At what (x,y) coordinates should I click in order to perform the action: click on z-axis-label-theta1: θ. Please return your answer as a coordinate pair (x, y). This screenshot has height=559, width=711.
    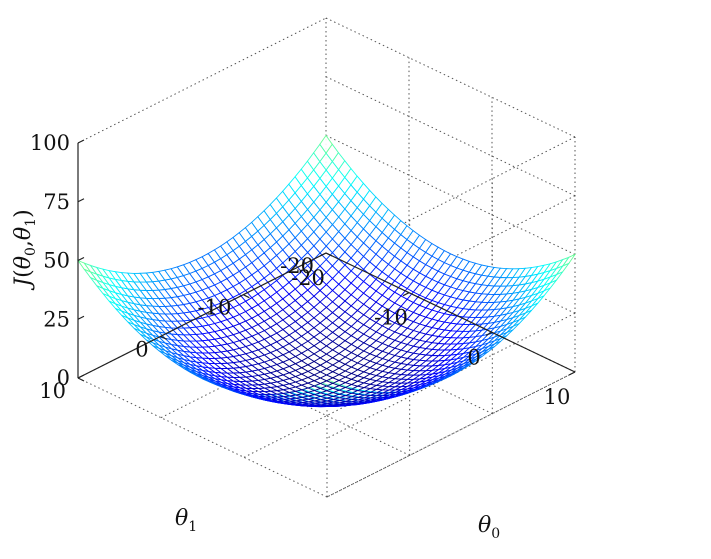
    Looking at the image, I should click on (23, 233).